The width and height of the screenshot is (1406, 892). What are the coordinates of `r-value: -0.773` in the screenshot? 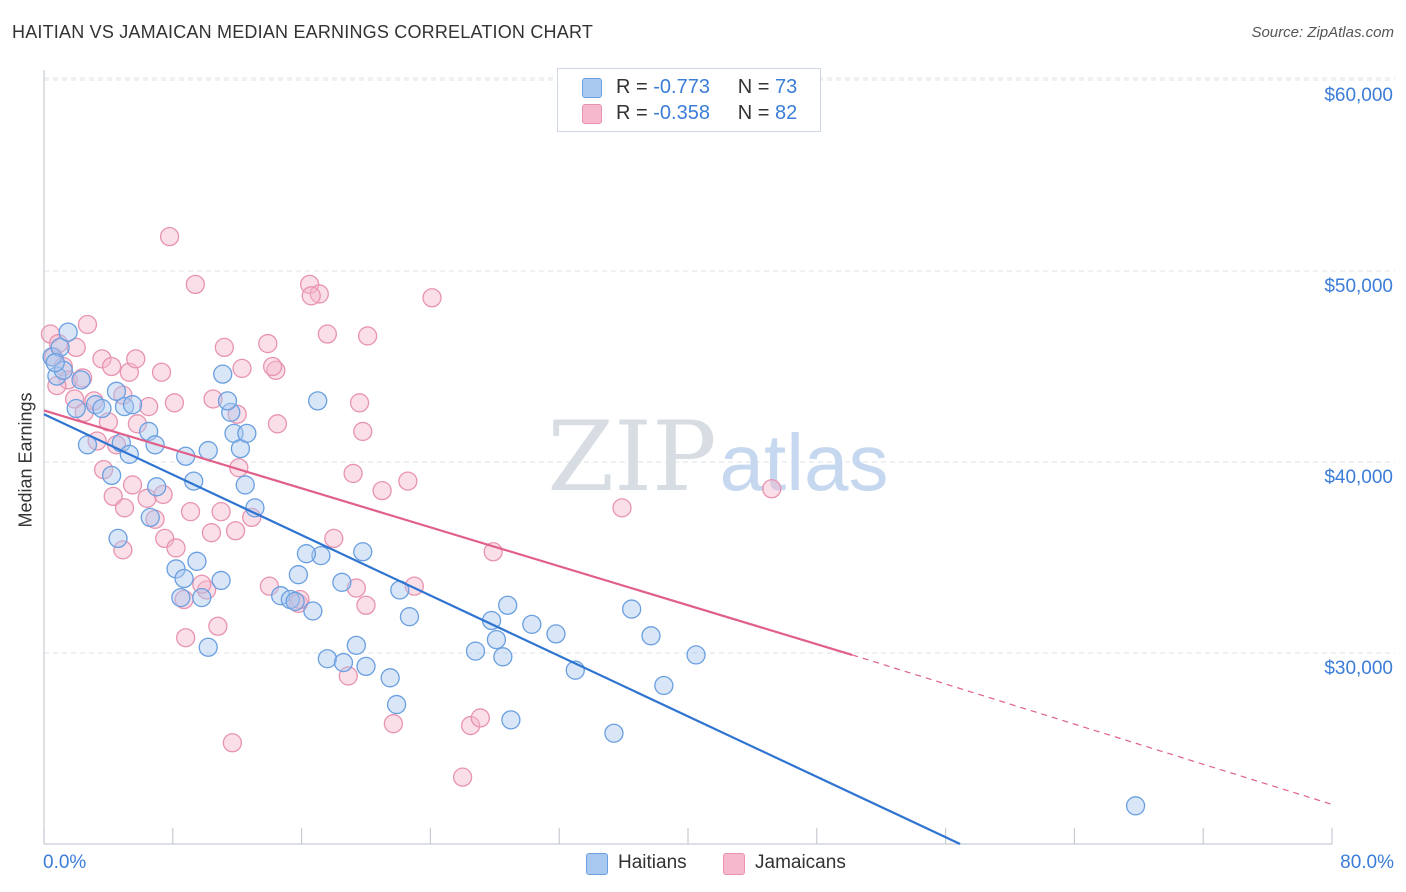 It's located at (681, 87).